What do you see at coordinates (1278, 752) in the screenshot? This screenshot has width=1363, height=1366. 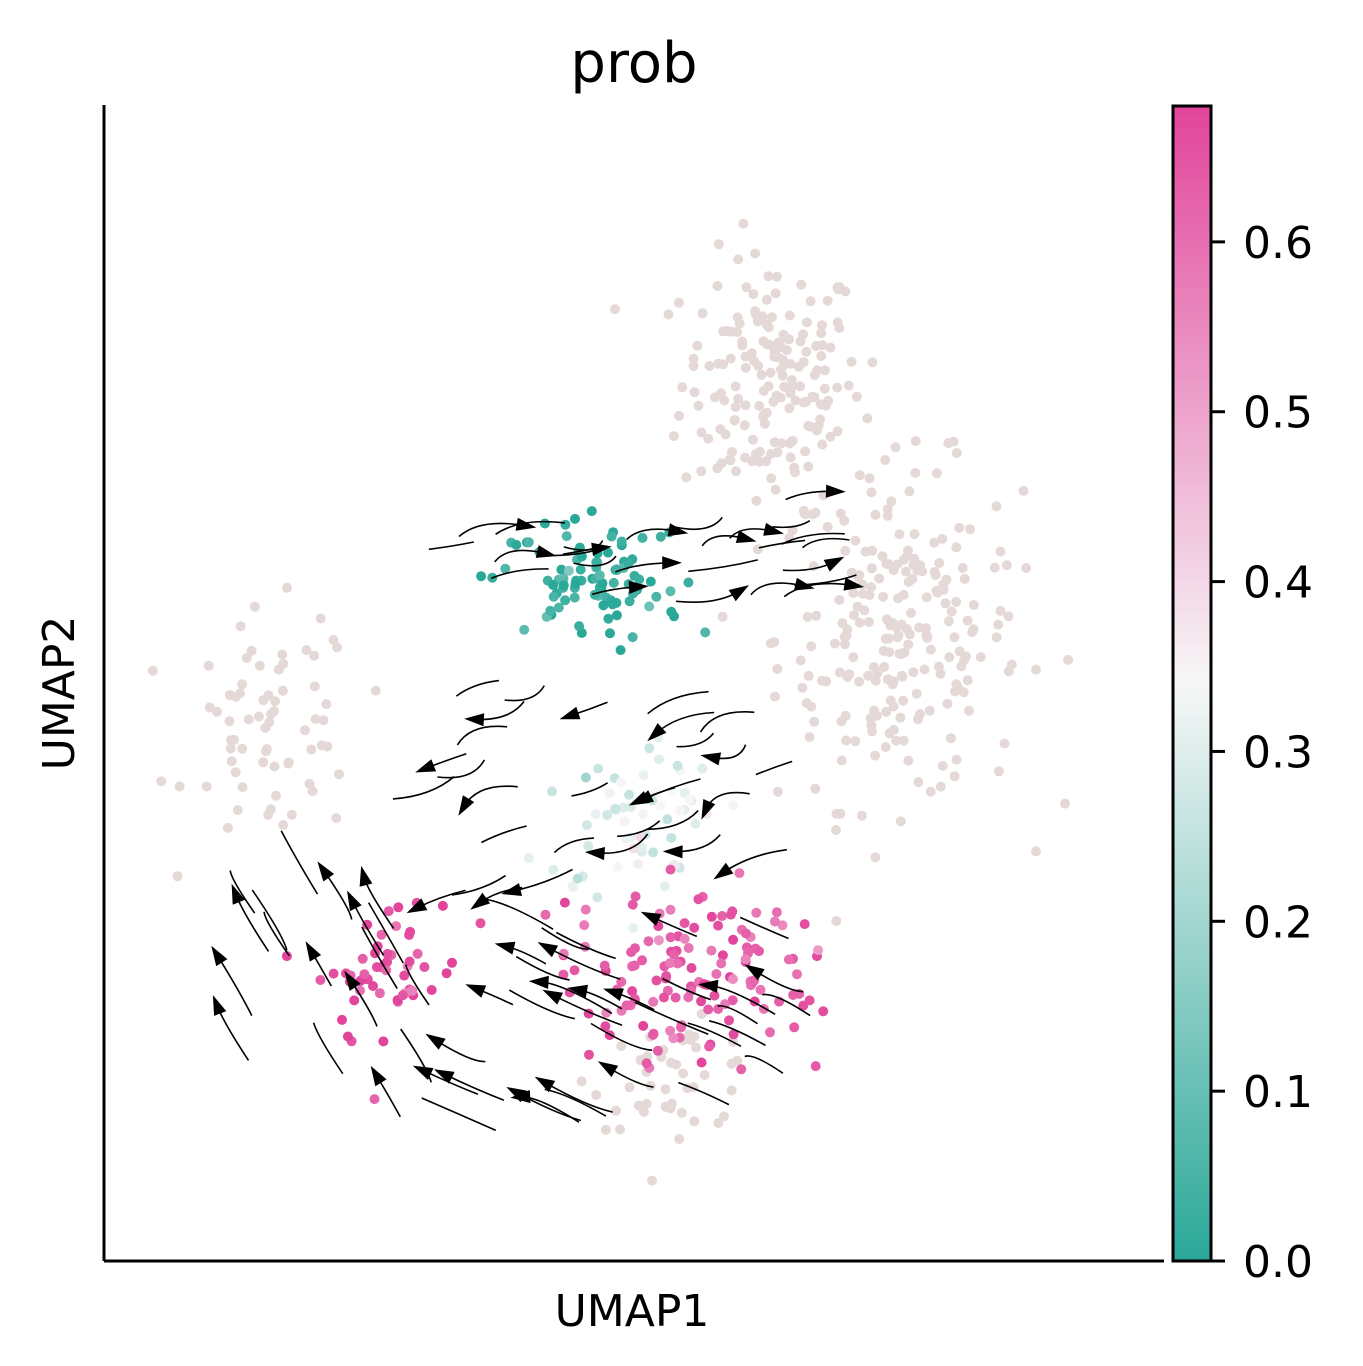 I see `colorbar-tick-label: 0.3` at bounding box center [1278, 752].